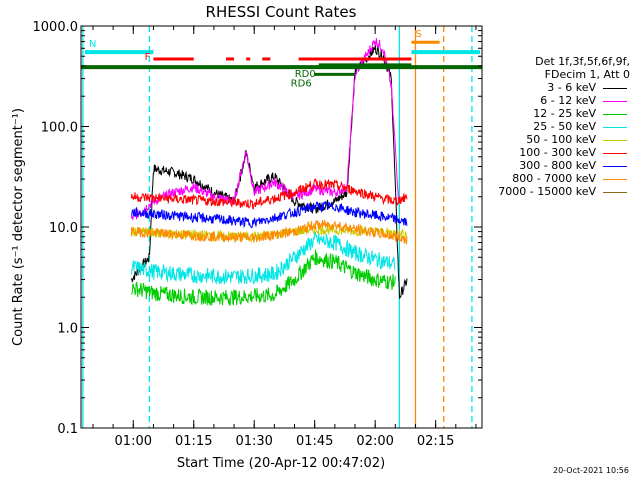  Describe the element at coordinates (133, 441) in the screenshot. I see `x-tick-label: 01:00` at that location.